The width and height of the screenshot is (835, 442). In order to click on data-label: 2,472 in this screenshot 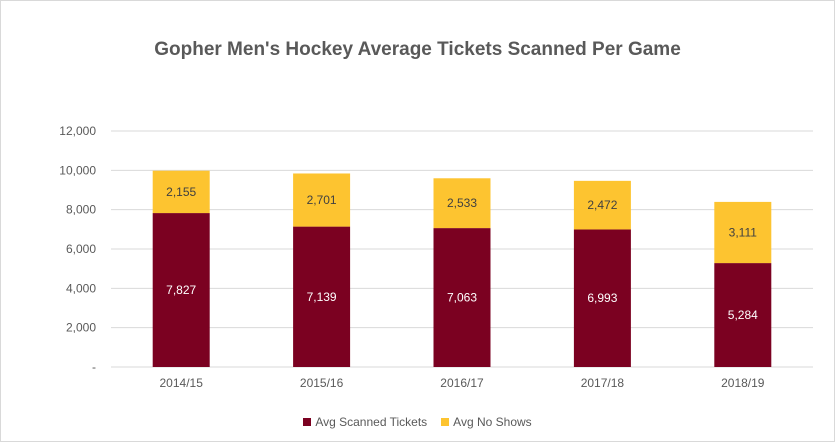, I will do `click(602, 205)`.